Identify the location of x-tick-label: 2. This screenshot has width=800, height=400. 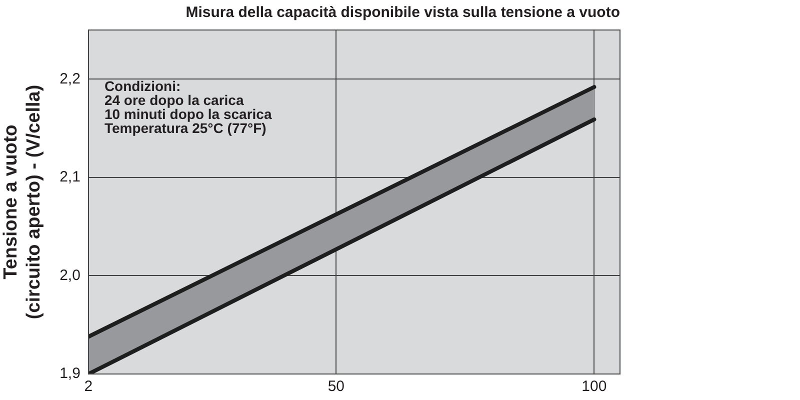
(88, 387).